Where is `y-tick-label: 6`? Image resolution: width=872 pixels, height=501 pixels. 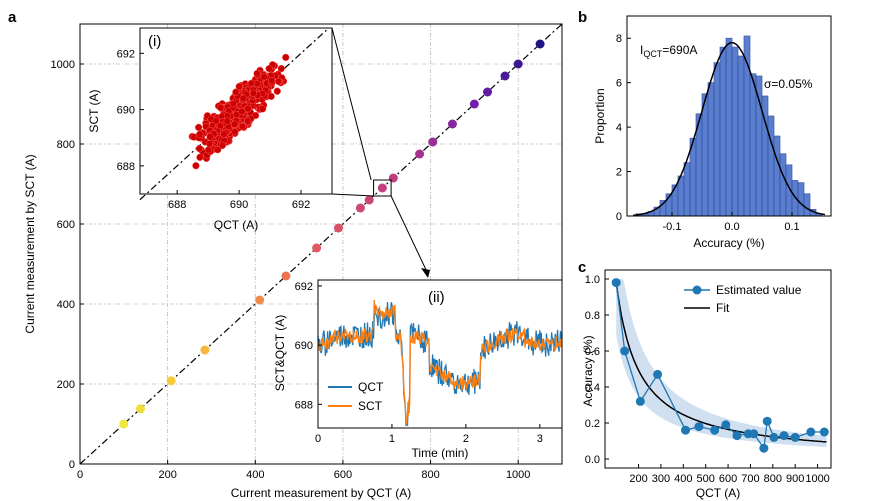
y-tick-label: 6 is located at coordinates (619, 84).